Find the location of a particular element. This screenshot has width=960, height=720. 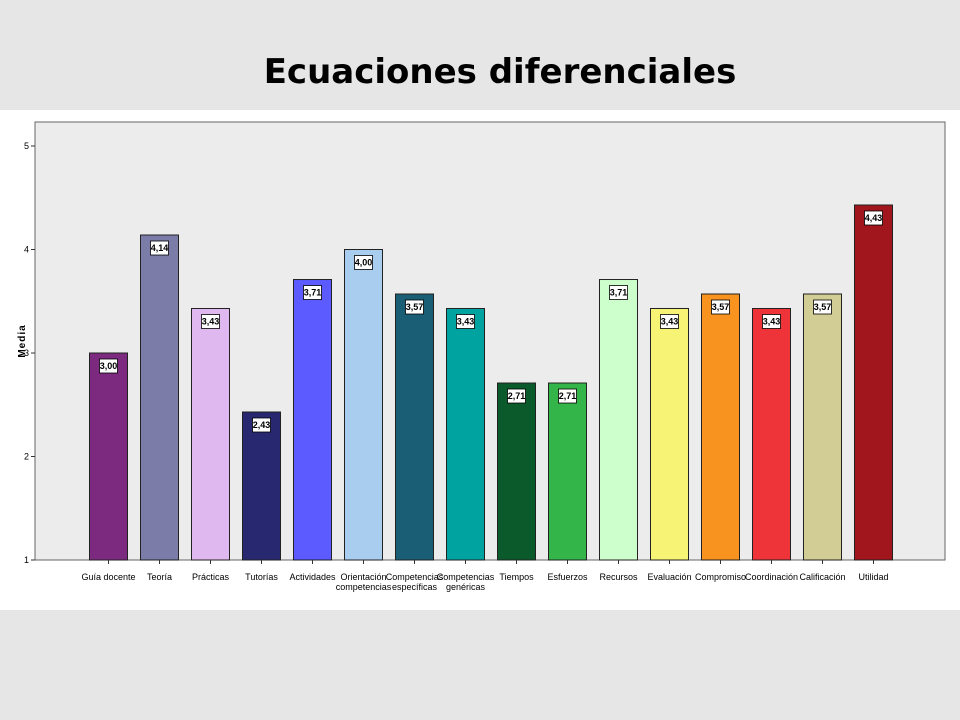

y-tick-label: 4 is located at coordinates (26, 250).